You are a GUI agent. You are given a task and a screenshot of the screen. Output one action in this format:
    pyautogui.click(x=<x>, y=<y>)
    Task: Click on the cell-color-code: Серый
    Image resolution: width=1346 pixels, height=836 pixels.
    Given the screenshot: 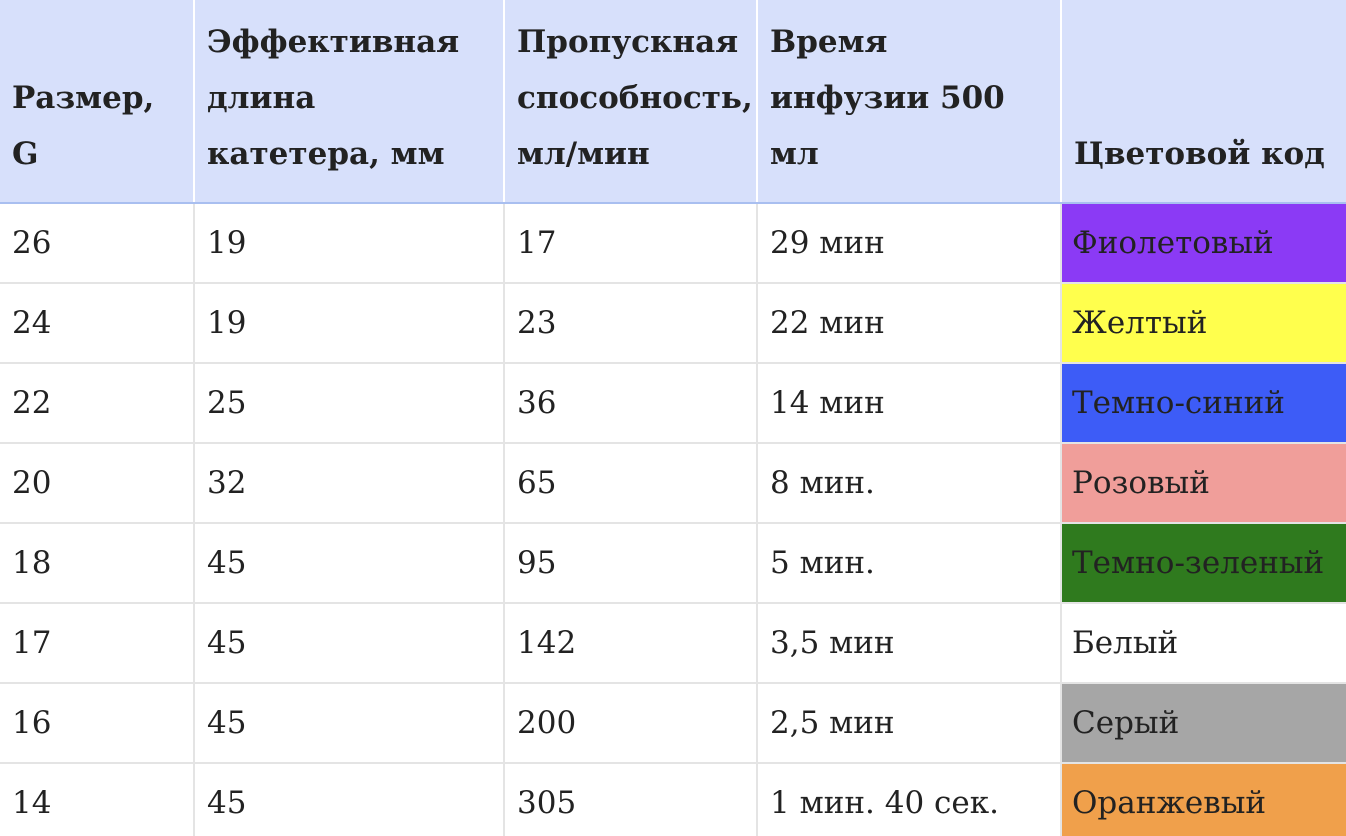 What is the action you would take?
    pyautogui.click(x=1203, y=723)
    